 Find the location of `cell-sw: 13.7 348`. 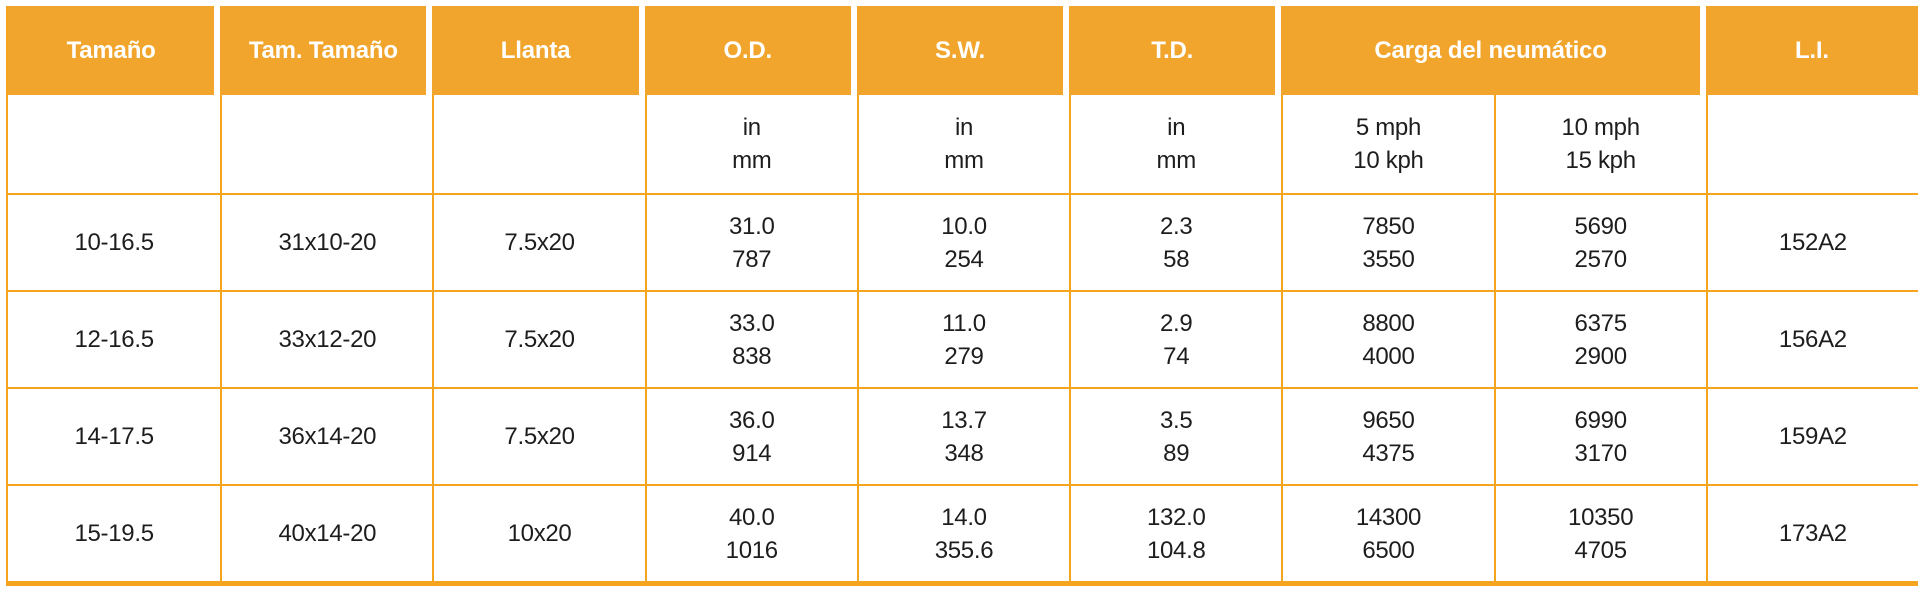

cell-sw: 13.7 348 is located at coordinates (963, 435).